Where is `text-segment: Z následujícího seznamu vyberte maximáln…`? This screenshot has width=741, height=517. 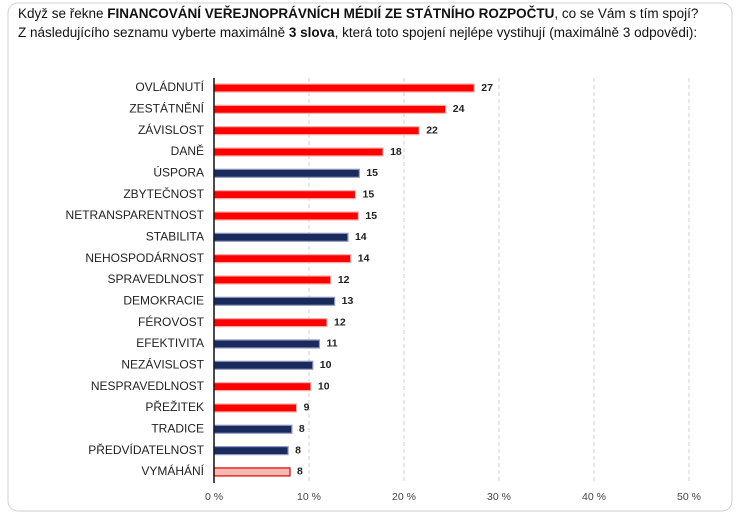
text-segment: Z následujícího seznamu vyberte maximáln… is located at coordinates (153, 32).